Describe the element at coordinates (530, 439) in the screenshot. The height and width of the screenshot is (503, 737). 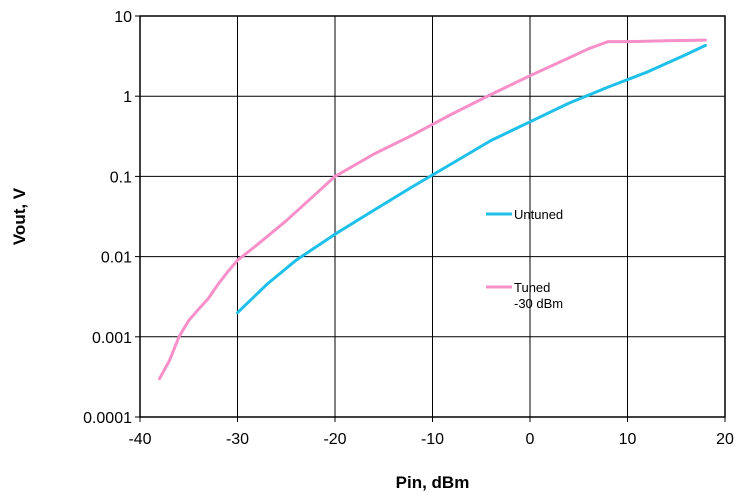
I see `x-tick-label: 0` at that location.